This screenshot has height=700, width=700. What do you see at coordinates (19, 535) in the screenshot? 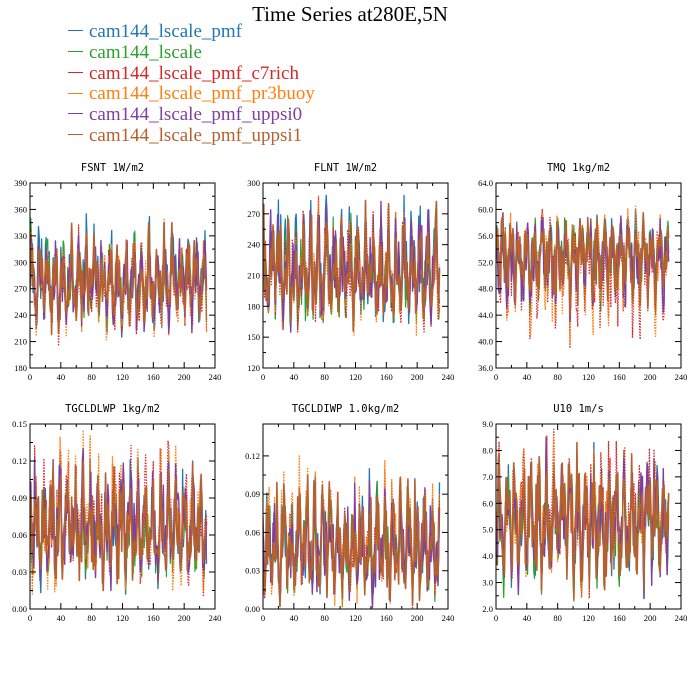
I see `y-tick-label: 0.06` at bounding box center [19, 535].